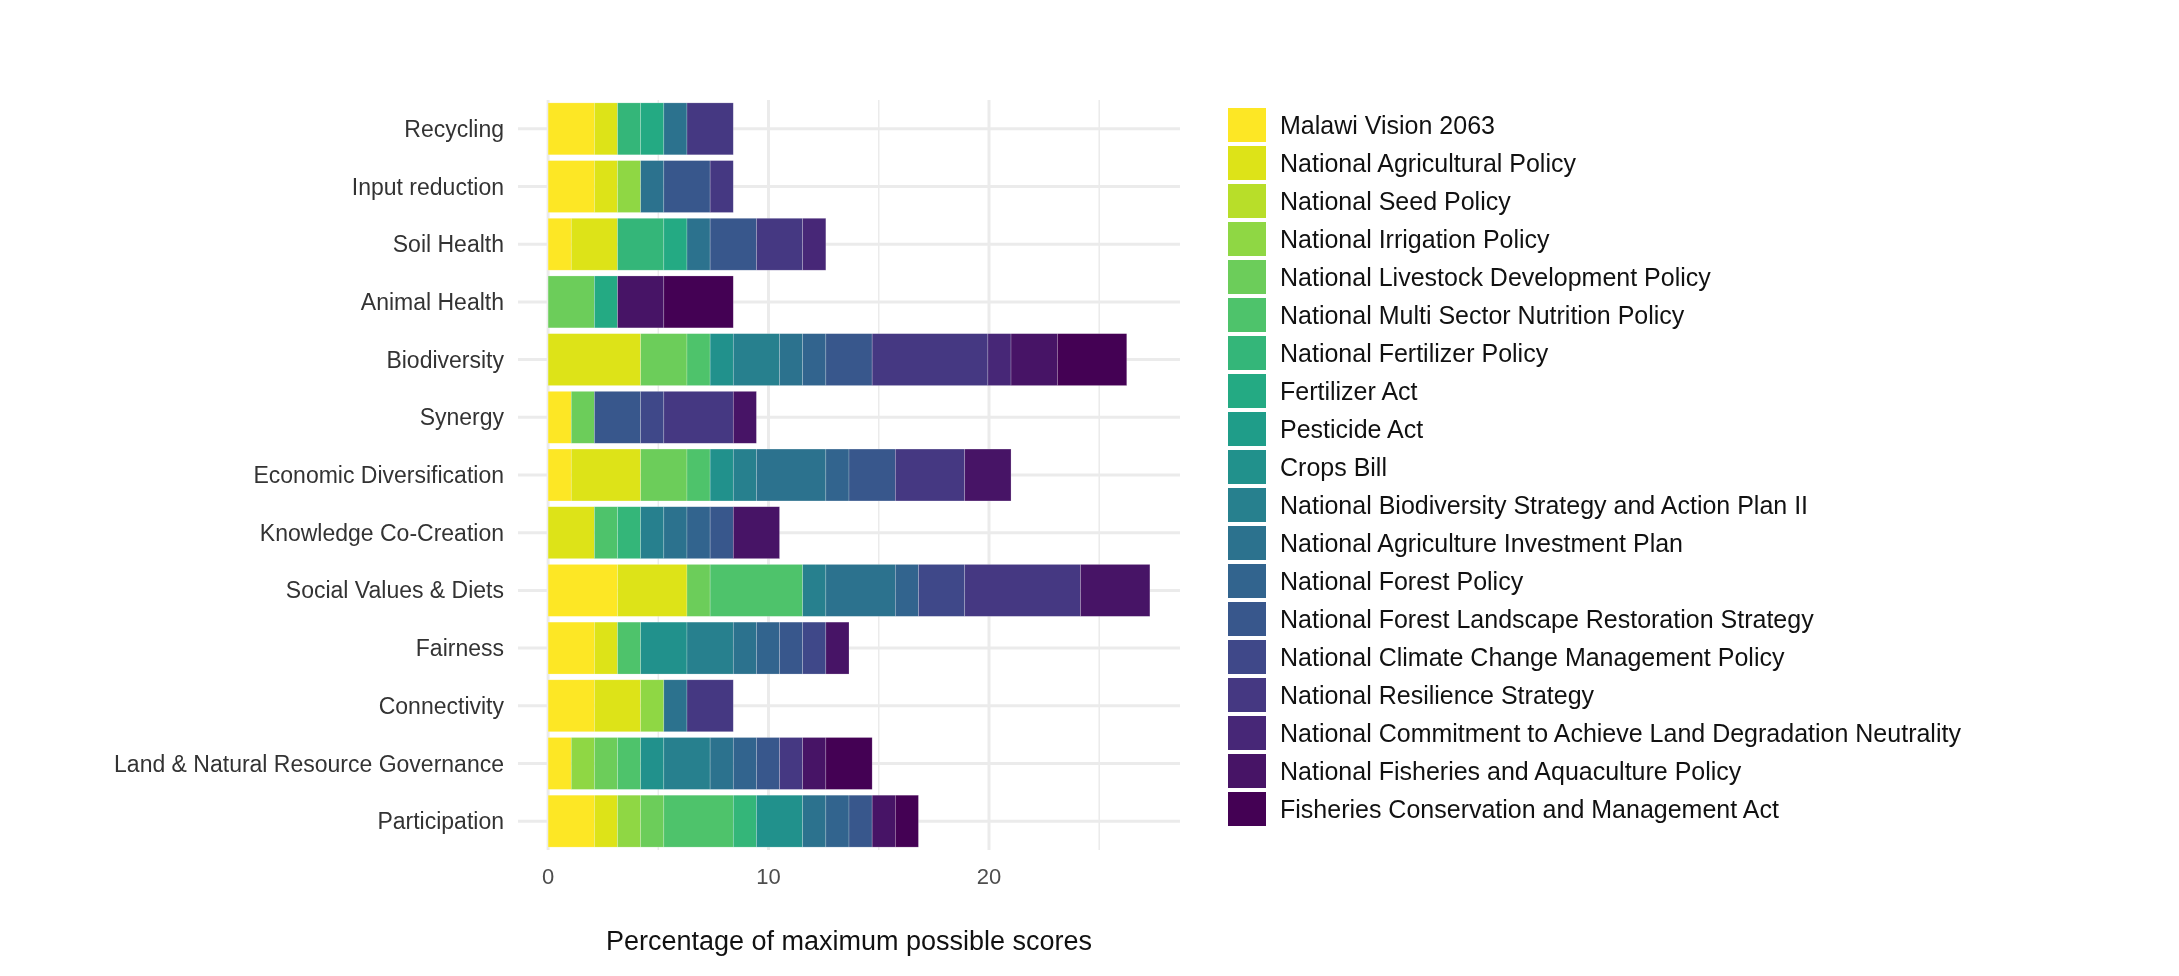 Image resolution: width=2179 pixels, height=976 pixels. What do you see at coordinates (1529, 808) in the screenshot?
I see `legend-label: Fisheries Conservation and Management Act` at bounding box center [1529, 808].